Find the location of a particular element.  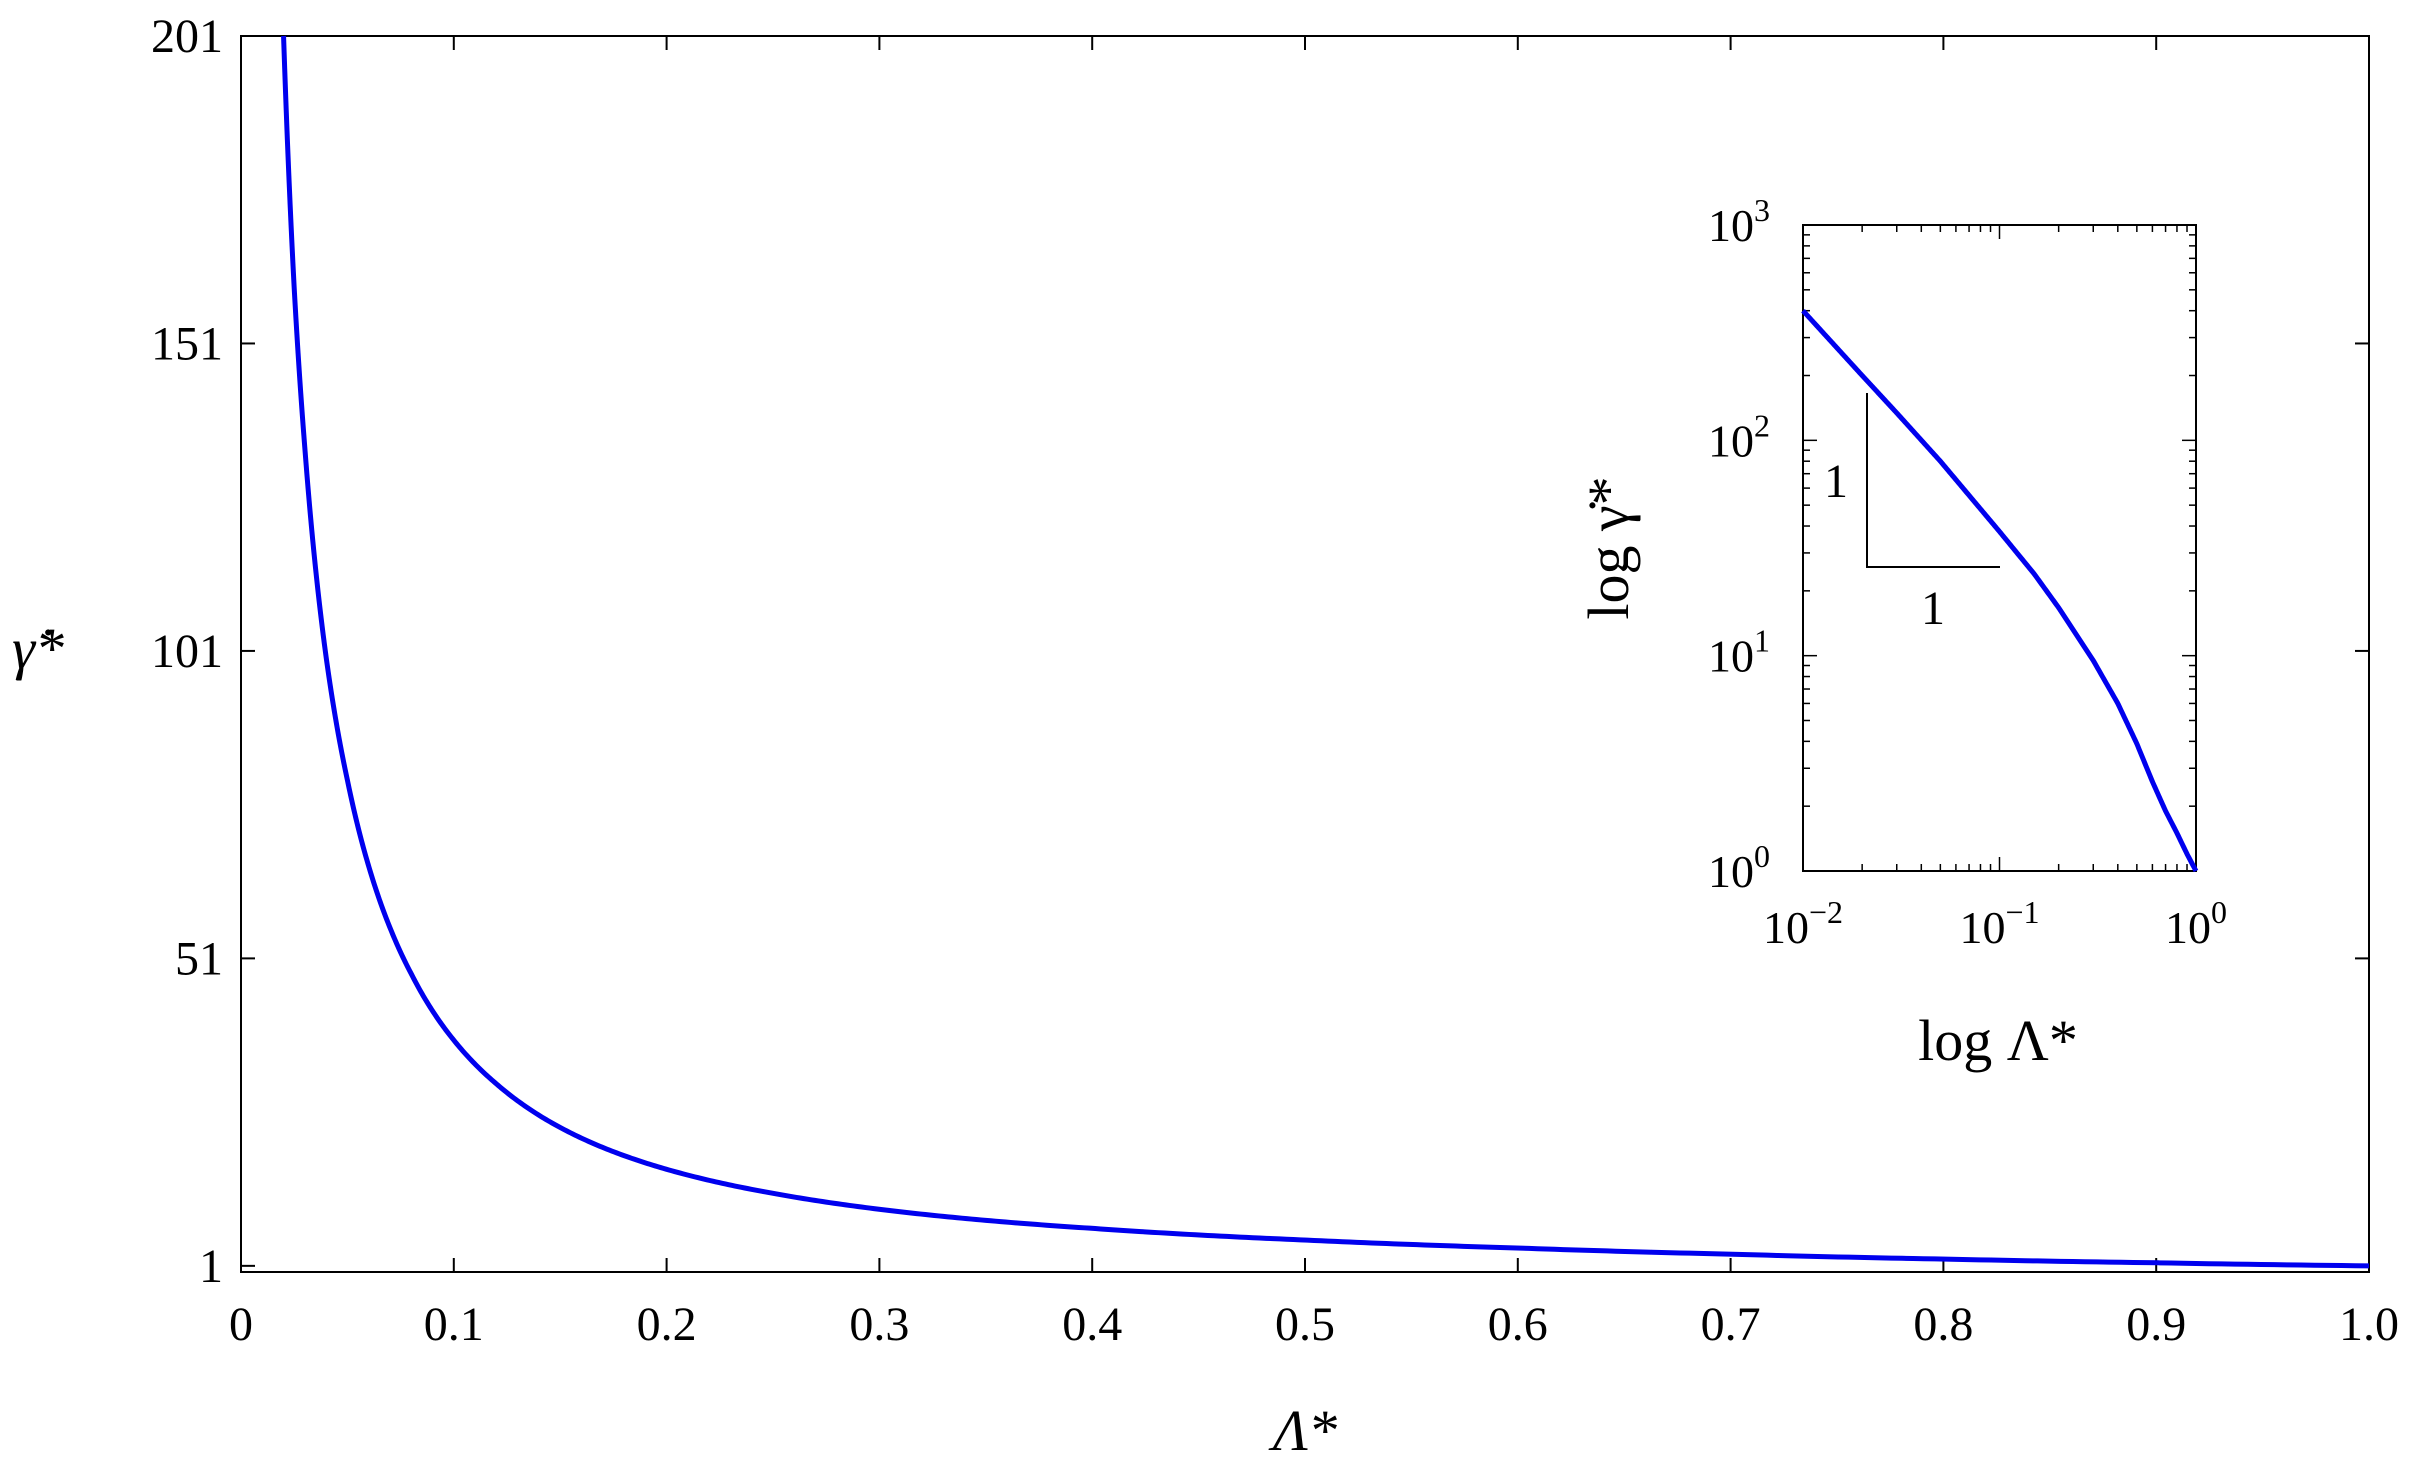

inset-ticks is located at coordinates (1999, 548).